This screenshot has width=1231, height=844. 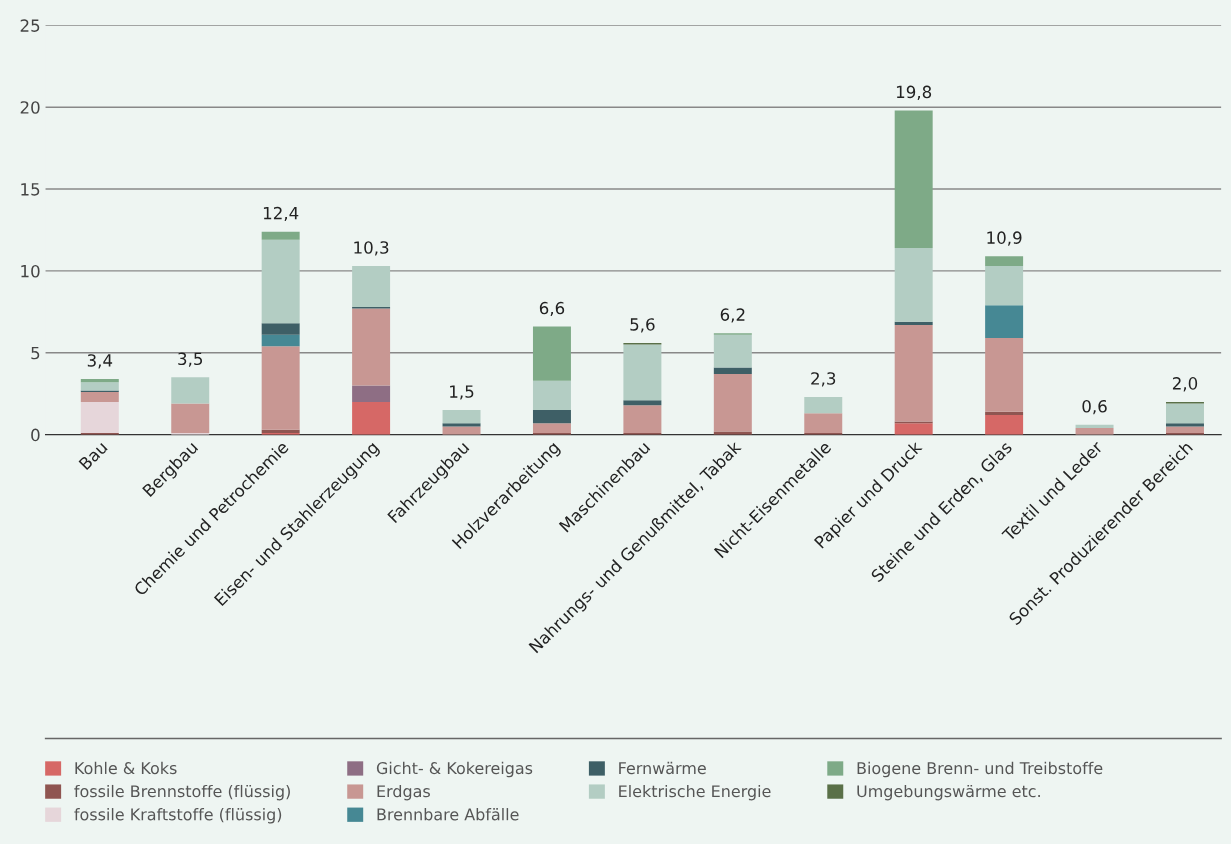 What do you see at coordinates (642, 325) in the screenshot?
I see `total-label: 5,6` at bounding box center [642, 325].